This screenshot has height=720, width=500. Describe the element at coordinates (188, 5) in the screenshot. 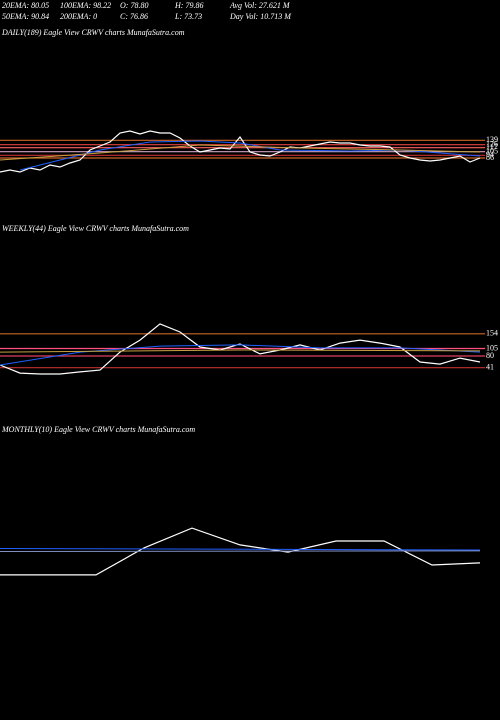

I see `header-text: H: 79.86` at that location.